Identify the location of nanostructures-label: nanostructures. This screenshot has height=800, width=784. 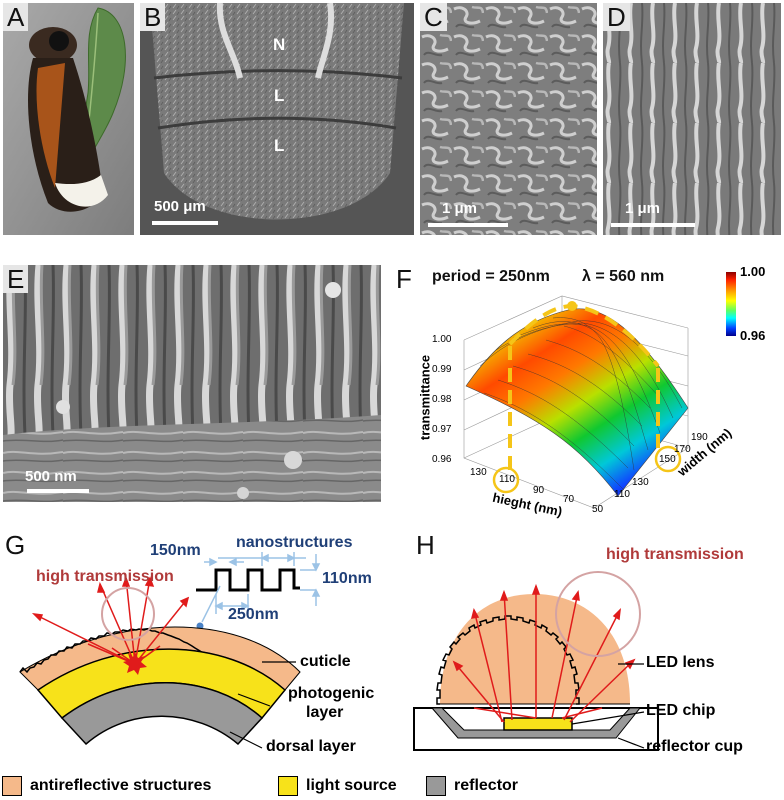
(294, 542).